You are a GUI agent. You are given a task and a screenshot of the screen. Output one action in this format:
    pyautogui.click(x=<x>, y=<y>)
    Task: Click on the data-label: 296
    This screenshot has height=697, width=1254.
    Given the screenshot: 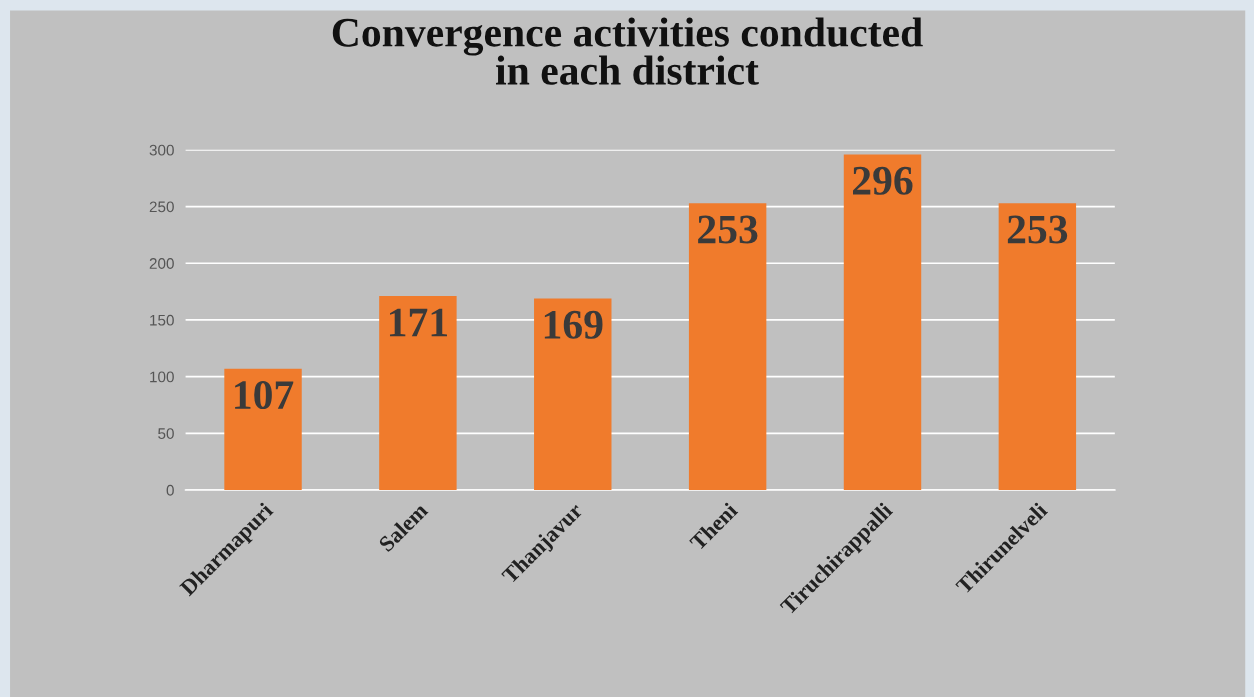 What is the action you would take?
    pyautogui.click(x=883, y=180)
    